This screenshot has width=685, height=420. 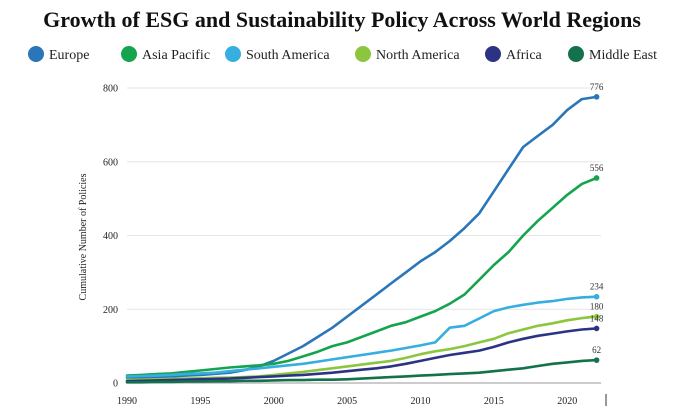 What do you see at coordinates (363, 54) in the screenshot?
I see `legend-marker-north-america` at bounding box center [363, 54].